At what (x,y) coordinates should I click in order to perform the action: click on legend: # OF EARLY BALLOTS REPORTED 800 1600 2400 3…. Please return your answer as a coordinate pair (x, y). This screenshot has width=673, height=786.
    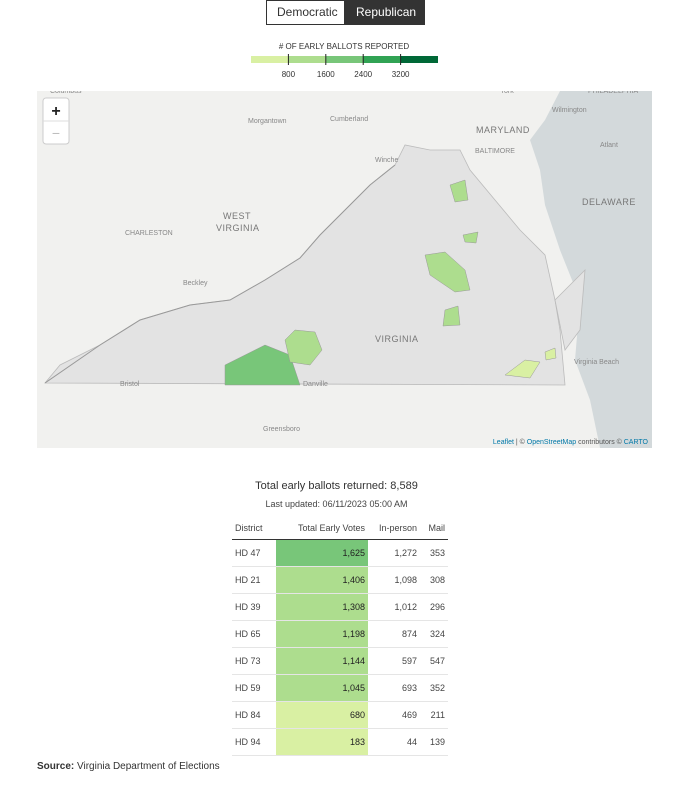
    Looking at the image, I should click on (344, 60).